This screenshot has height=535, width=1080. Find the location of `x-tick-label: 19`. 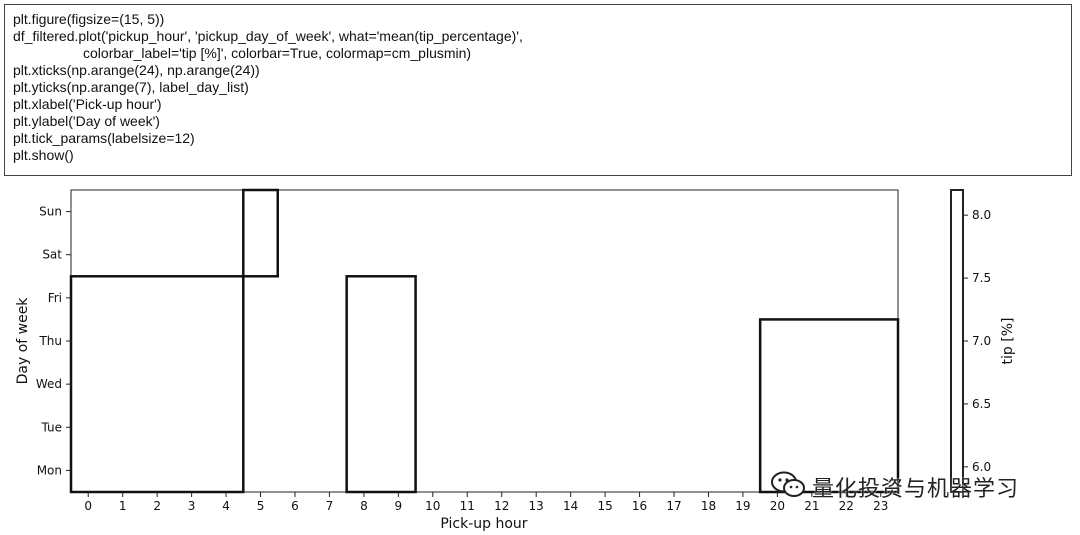

x-tick-label: 19 is located at coordinates (742, 506).